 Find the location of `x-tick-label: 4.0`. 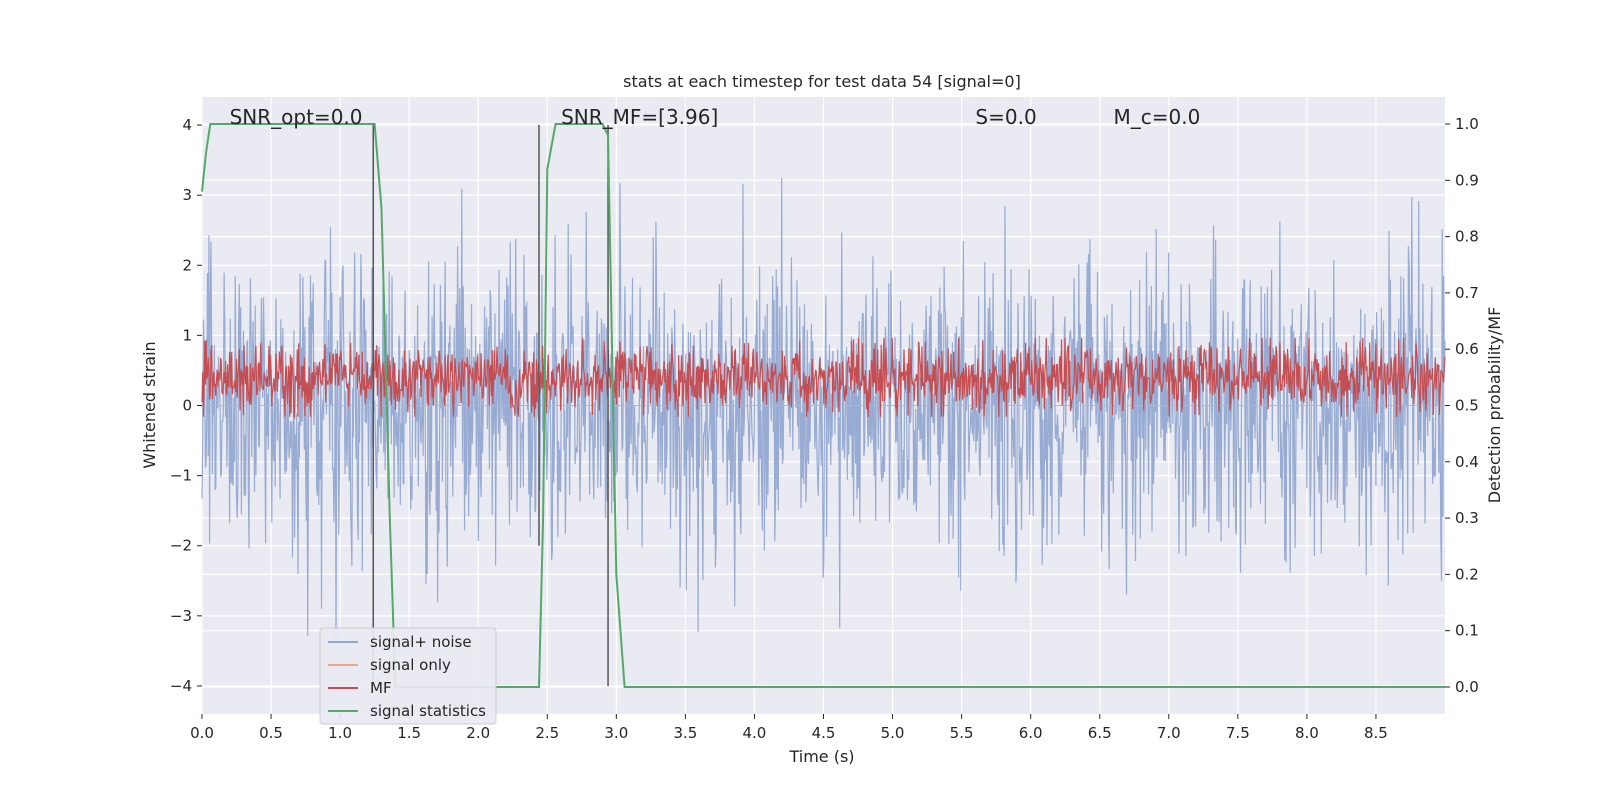

x-tick-label: 4.0 is located at coordinates (755, 733).